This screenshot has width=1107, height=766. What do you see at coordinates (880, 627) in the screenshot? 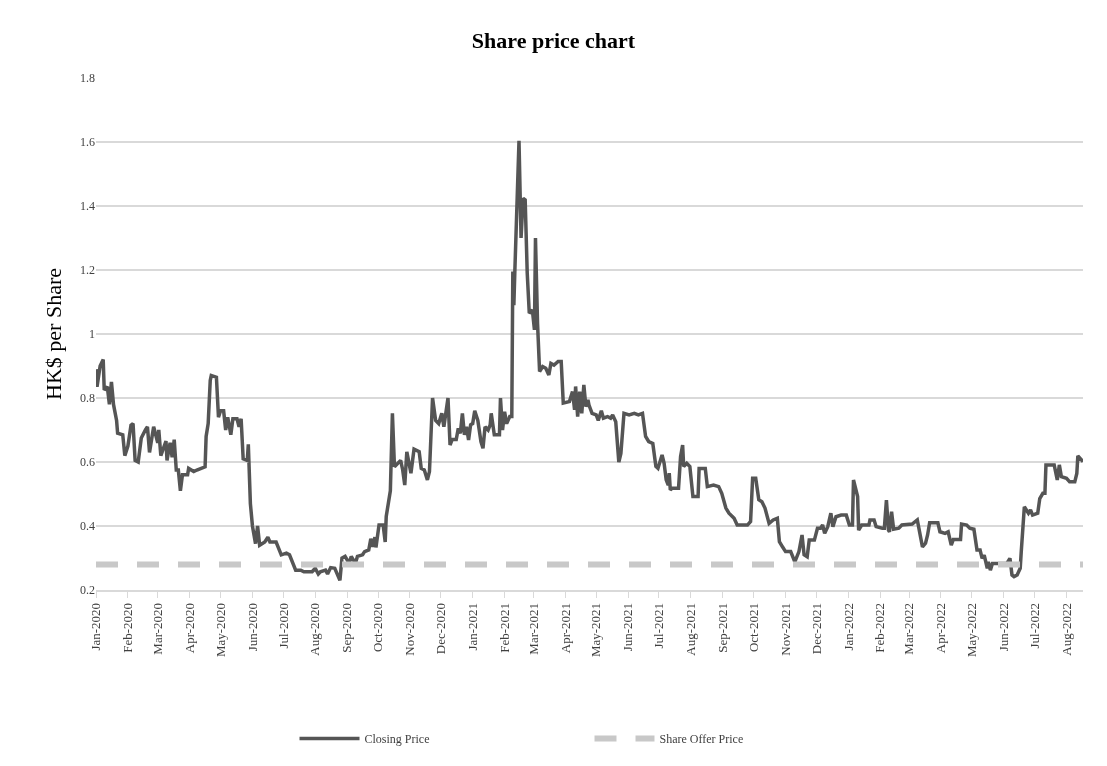
I see `x-tick-label: Feb-2022` at bounding box center [880, 627].